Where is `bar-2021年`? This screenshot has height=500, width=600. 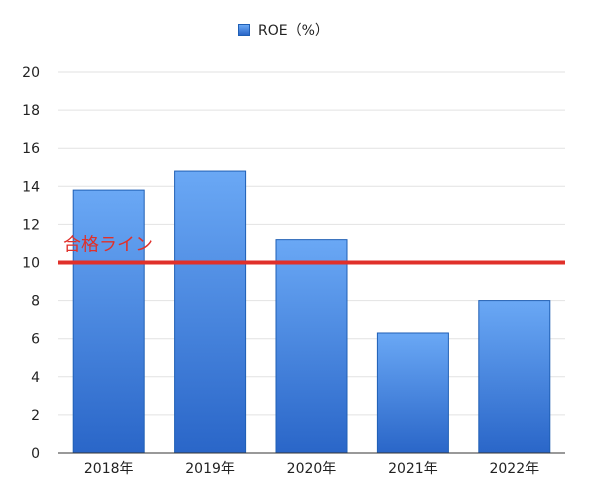
bar-2021年 is located at coordinates (412, 393).